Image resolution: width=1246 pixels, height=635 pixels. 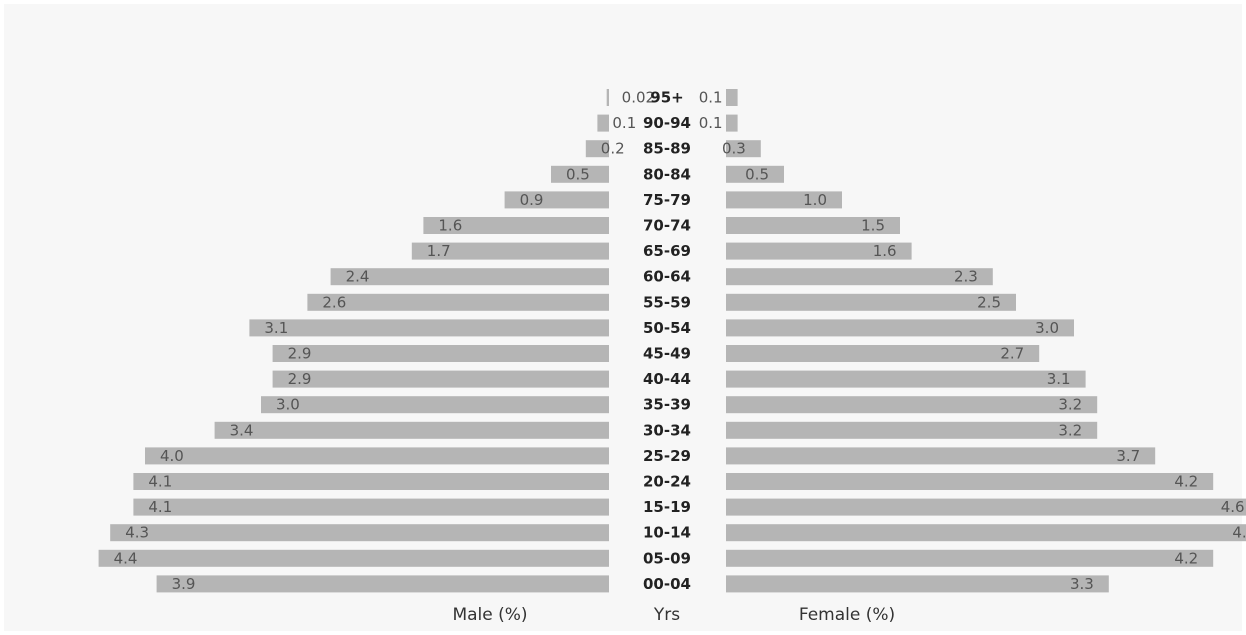 What do you see at coordinates (667, 456) in the screenshot?
I see `age-group-label: 25-29` at bounding box center [667, 456].